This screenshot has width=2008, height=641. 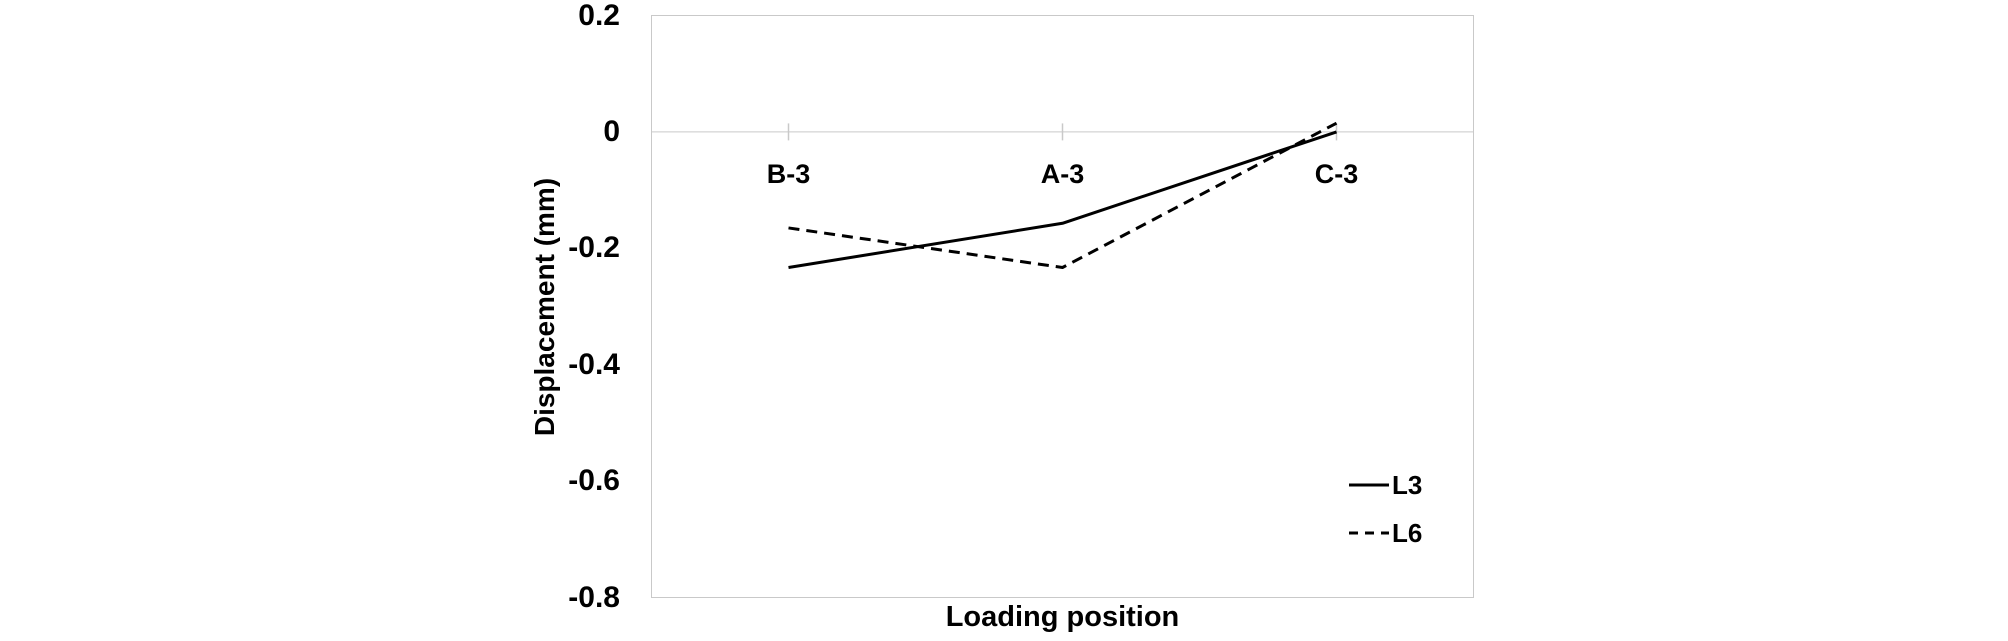 What do you see at coordinates (1407, 485) in the screenshot?
I see `legend-label: L3` at bounding box center [1407, 485].